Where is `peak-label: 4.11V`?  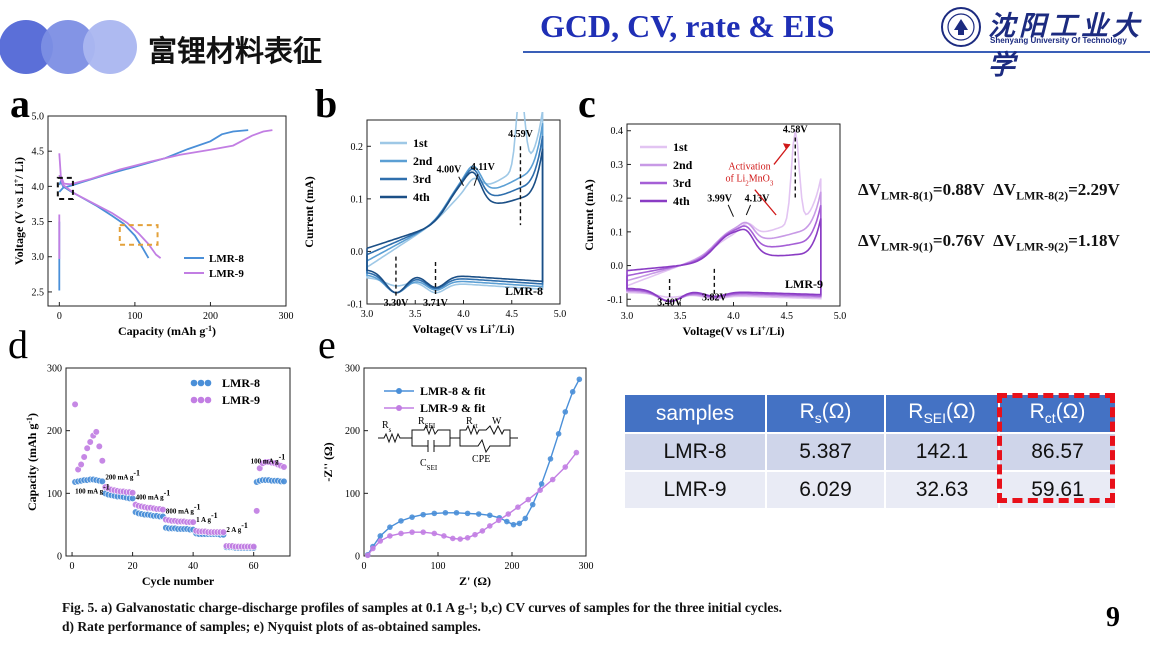 peak-label: 4.11V is located at coordinates (483, 167).